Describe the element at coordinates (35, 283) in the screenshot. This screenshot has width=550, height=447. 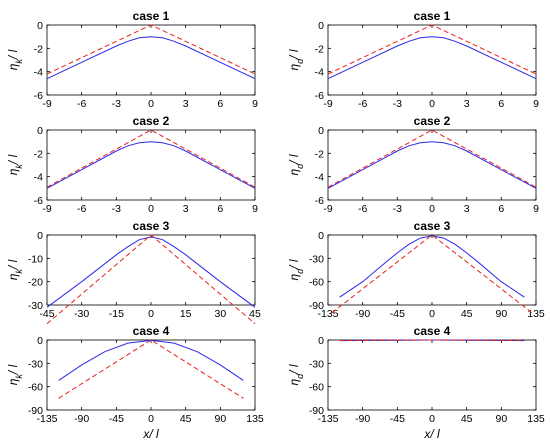
I see `y-tick-label: -20` at that location.